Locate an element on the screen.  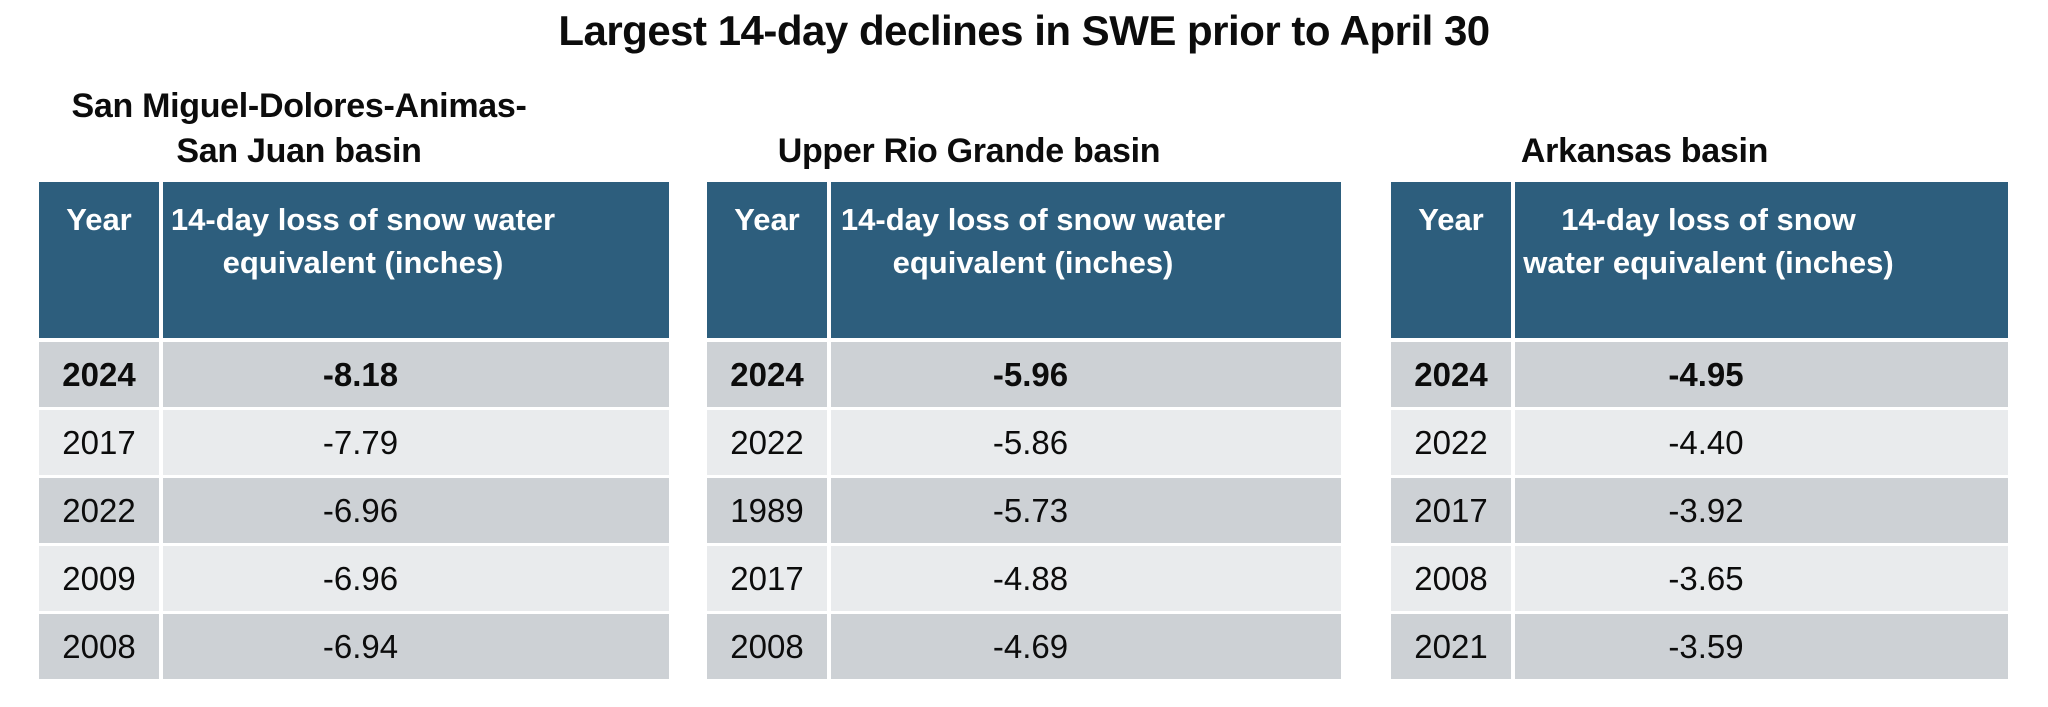
table-row: 2008 -4.69 is located at coordinates (1024, 645).